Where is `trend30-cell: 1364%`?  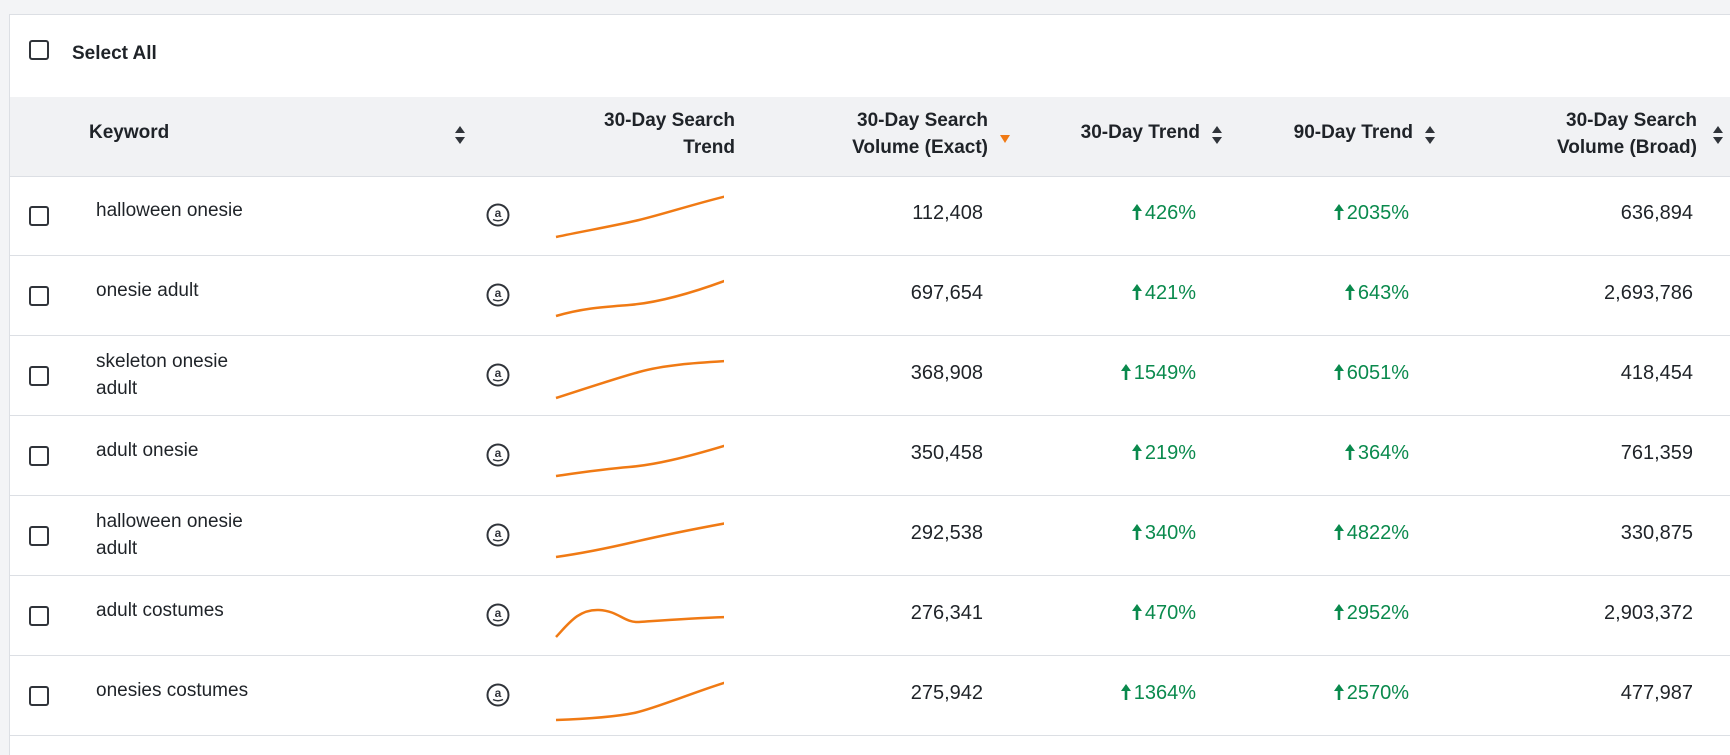 trend30-cell: 1364% is located at coordinates (1103, 693).